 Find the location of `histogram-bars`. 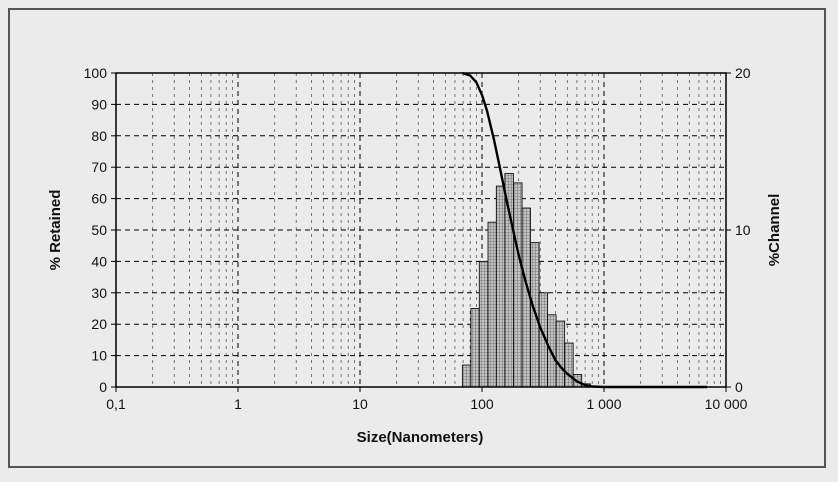

histogram-bars is located at coordinates (526, 280).